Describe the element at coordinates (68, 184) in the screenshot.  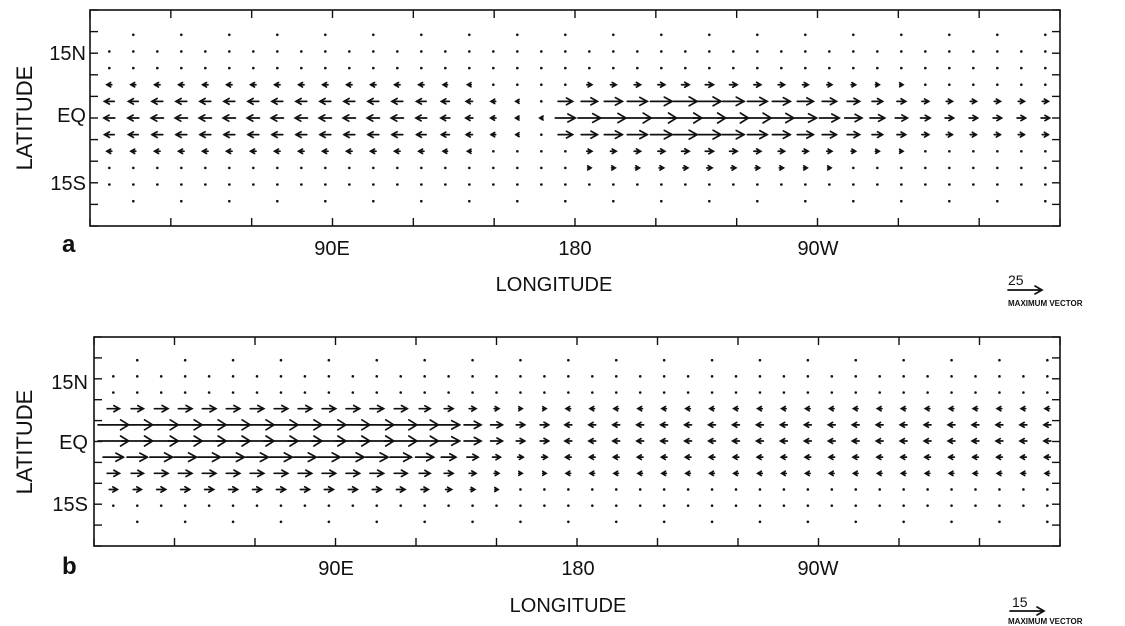
I see `panel-a-ytick-15s: 15S` at that location.